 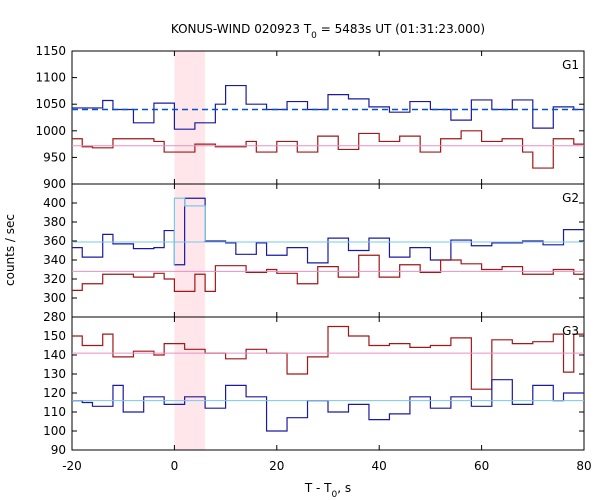 What do you see at coordinates (335, 495) in the screenshot?
I see `x-axis-label-subscript: 0` at bounding box center [335, 495].